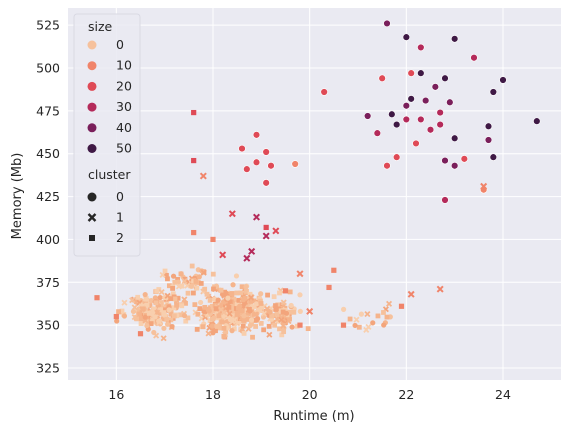  What do you see at coordinates (120, 237) in the screenshot?
I see `legend-cluster-label: 2` at bounding box center [120, 237].